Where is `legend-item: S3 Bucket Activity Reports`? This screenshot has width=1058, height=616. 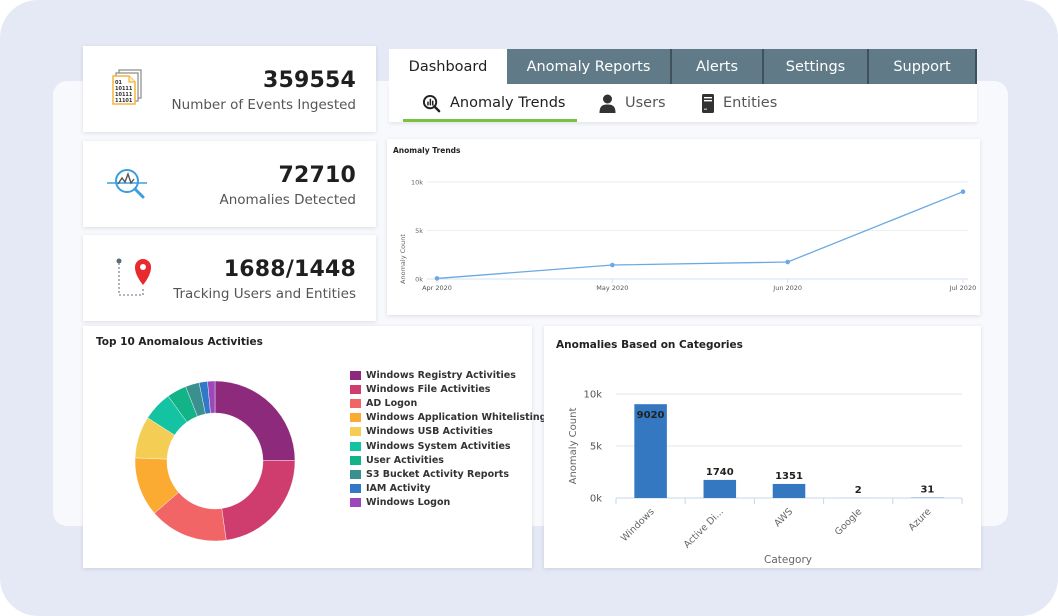
legend-item: S3 Bucket Activity Reports is located at coordinates (448, 474).